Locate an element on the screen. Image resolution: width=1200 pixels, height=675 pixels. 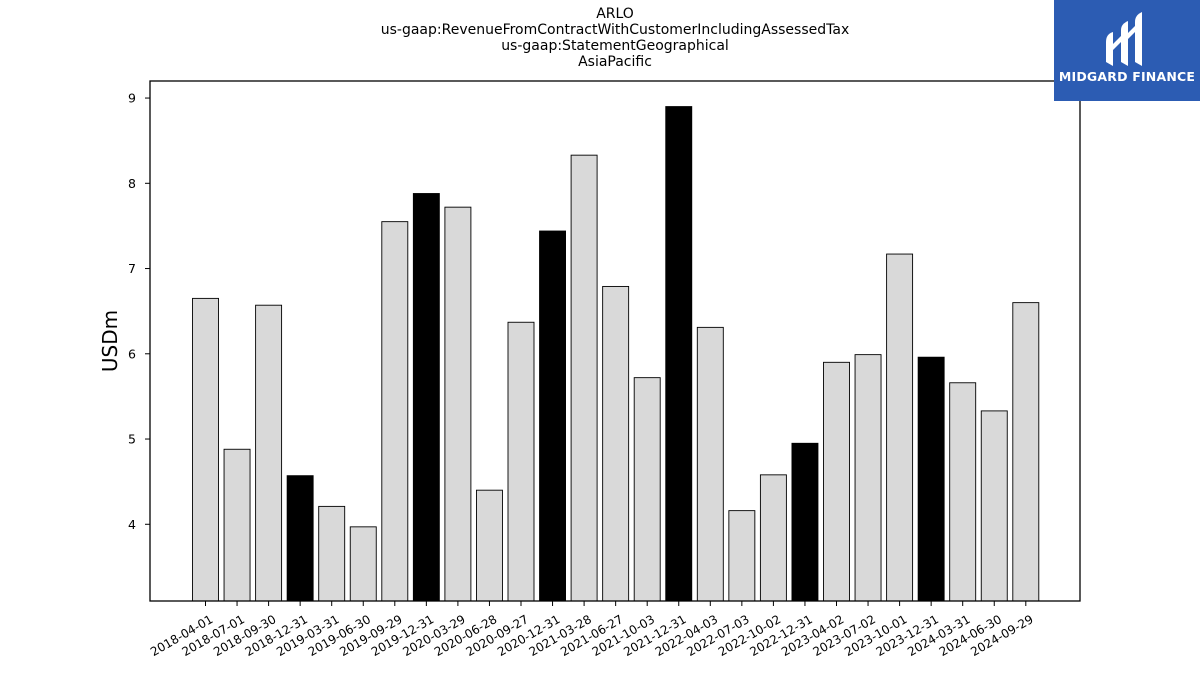
logo-text: MIDGARD FINANCE is located at coordinates (1127, 76).